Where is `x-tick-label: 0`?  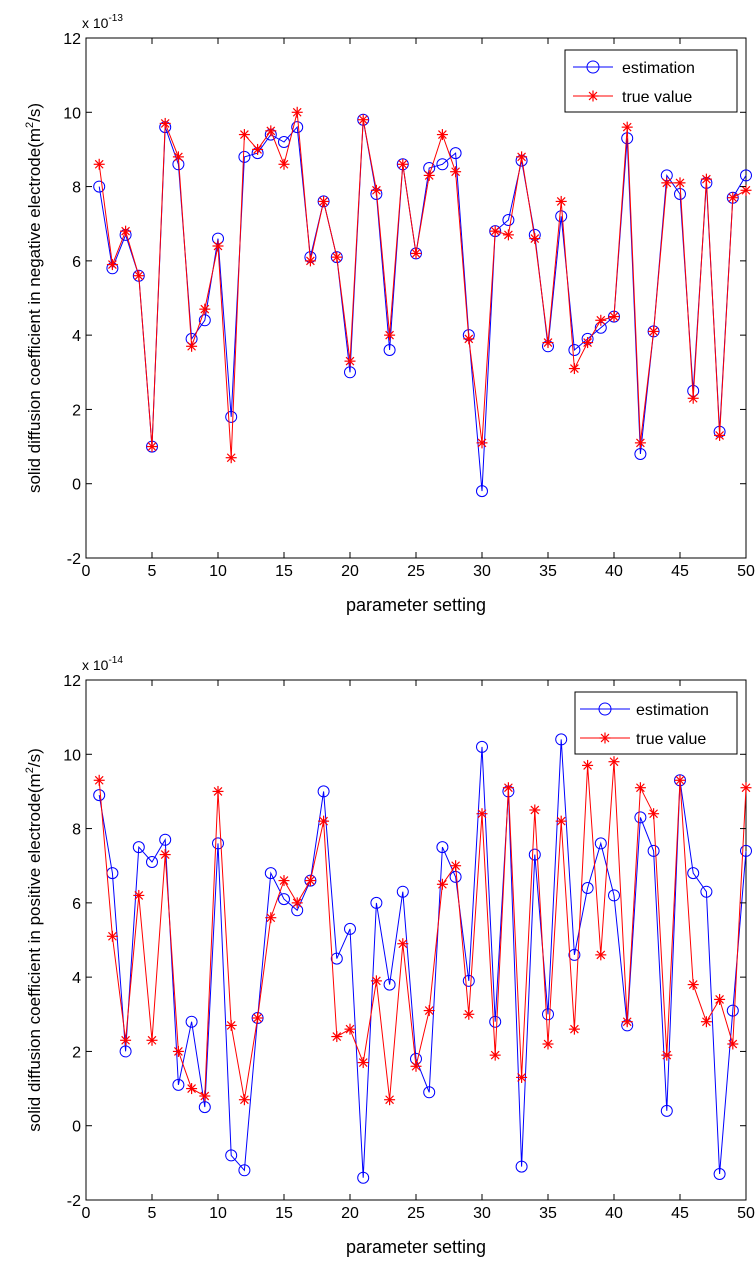 x-tick-label: 0 is located at coordinates (86, 1213).